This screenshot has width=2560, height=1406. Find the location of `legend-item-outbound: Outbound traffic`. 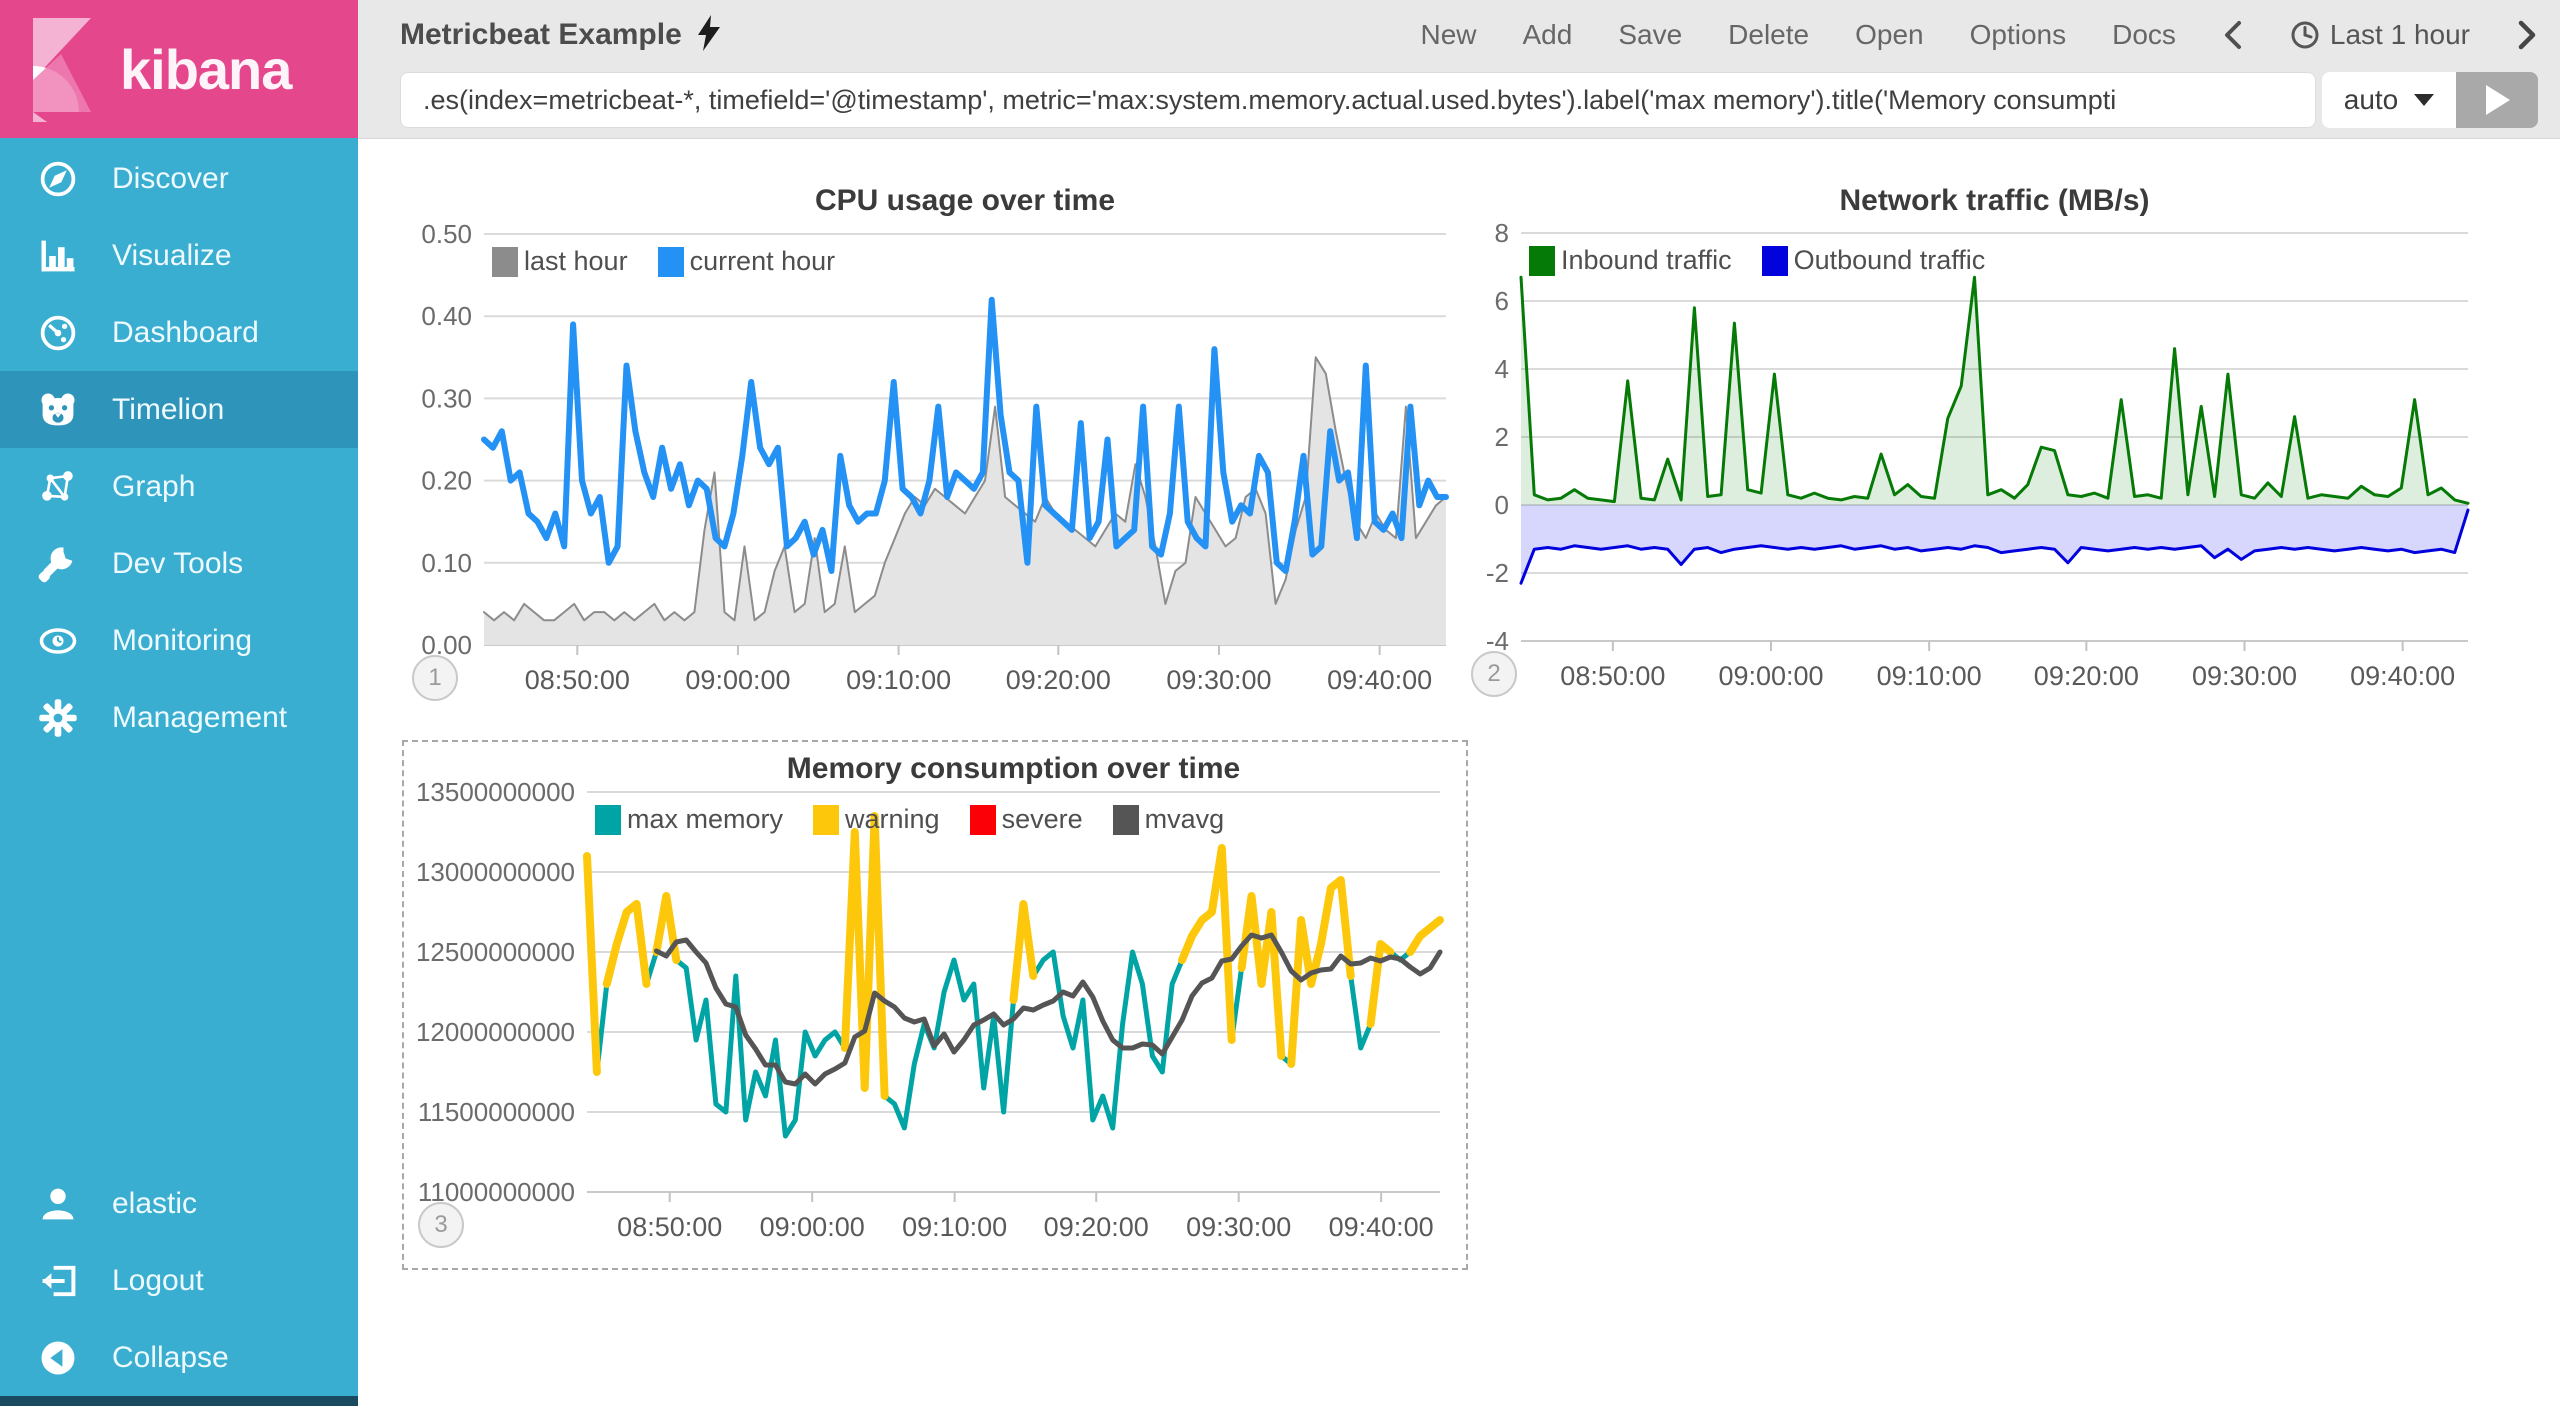

legend-item-outbound: Outbound traffic is located at coordinates (1873, 260).